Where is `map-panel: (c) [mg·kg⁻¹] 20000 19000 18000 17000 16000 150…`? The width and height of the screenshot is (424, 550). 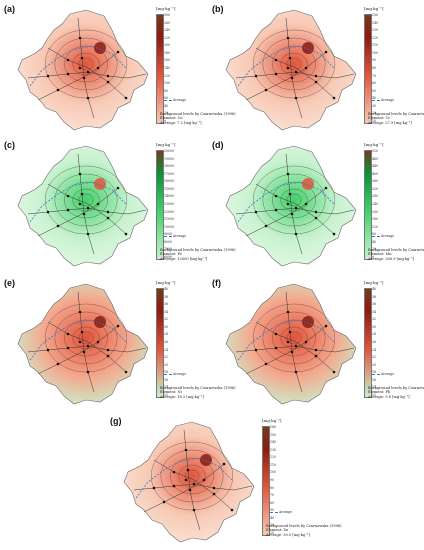 map-panel: (c) [mg·kg⁻¹] 20000 19000 18000 17000 16000 150… is located at coordinates (120, 204).